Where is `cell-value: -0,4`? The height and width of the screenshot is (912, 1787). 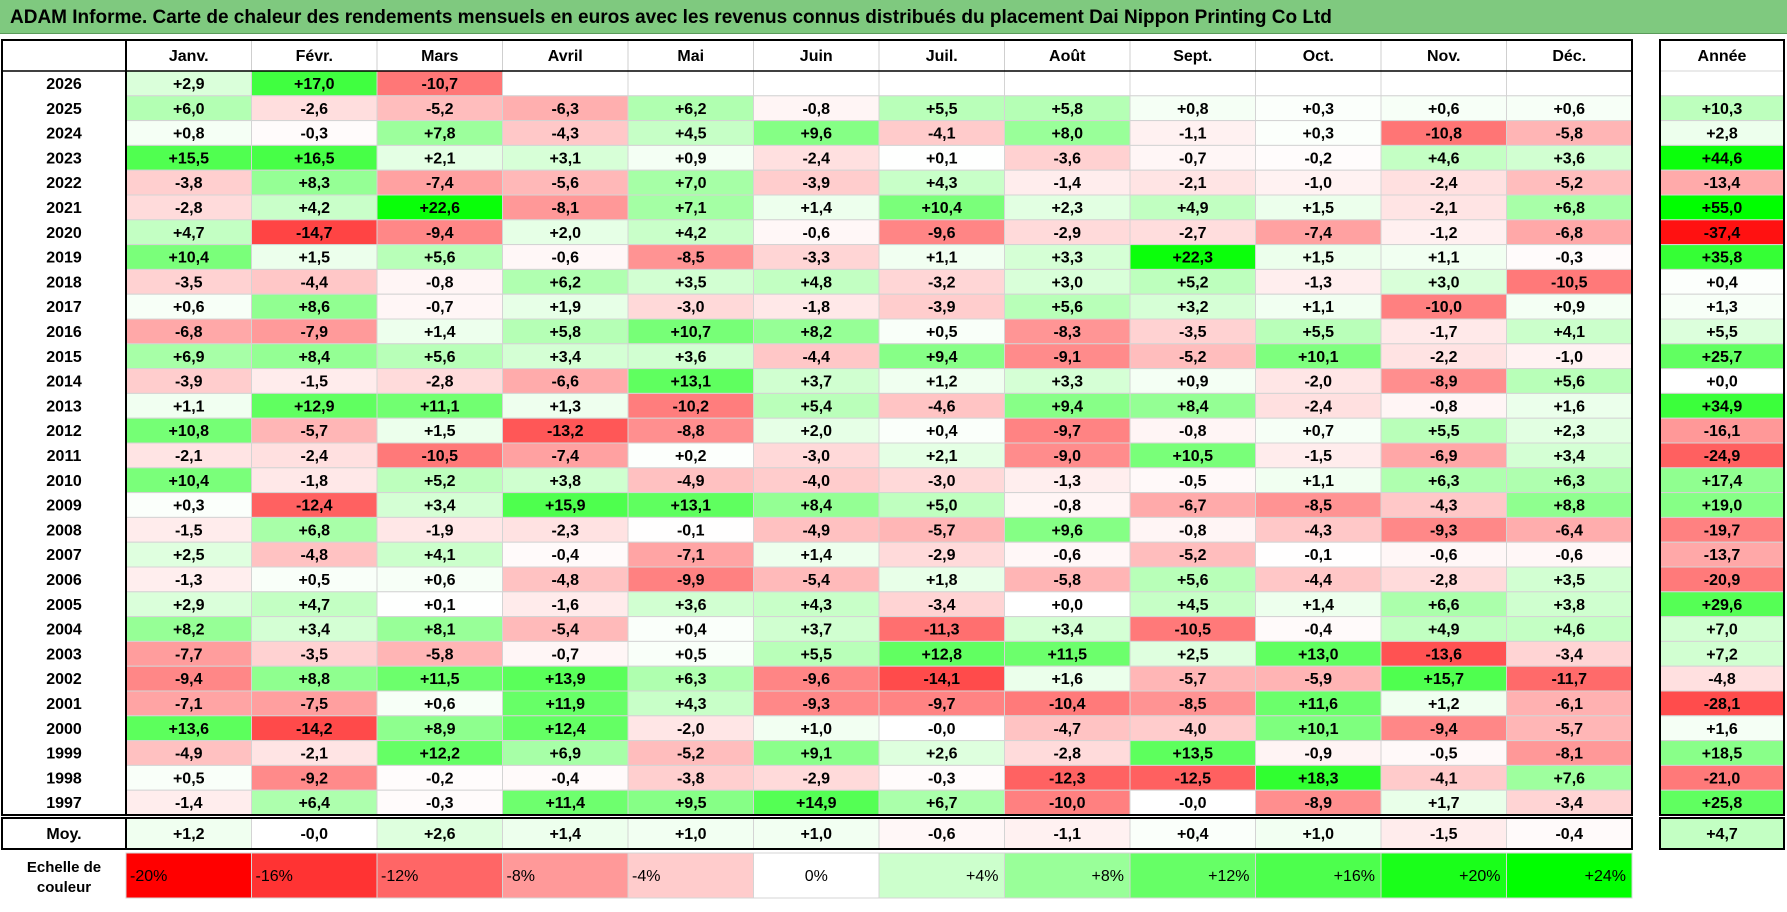 cell-value: -0,4 is located at coordinates (565, 778).